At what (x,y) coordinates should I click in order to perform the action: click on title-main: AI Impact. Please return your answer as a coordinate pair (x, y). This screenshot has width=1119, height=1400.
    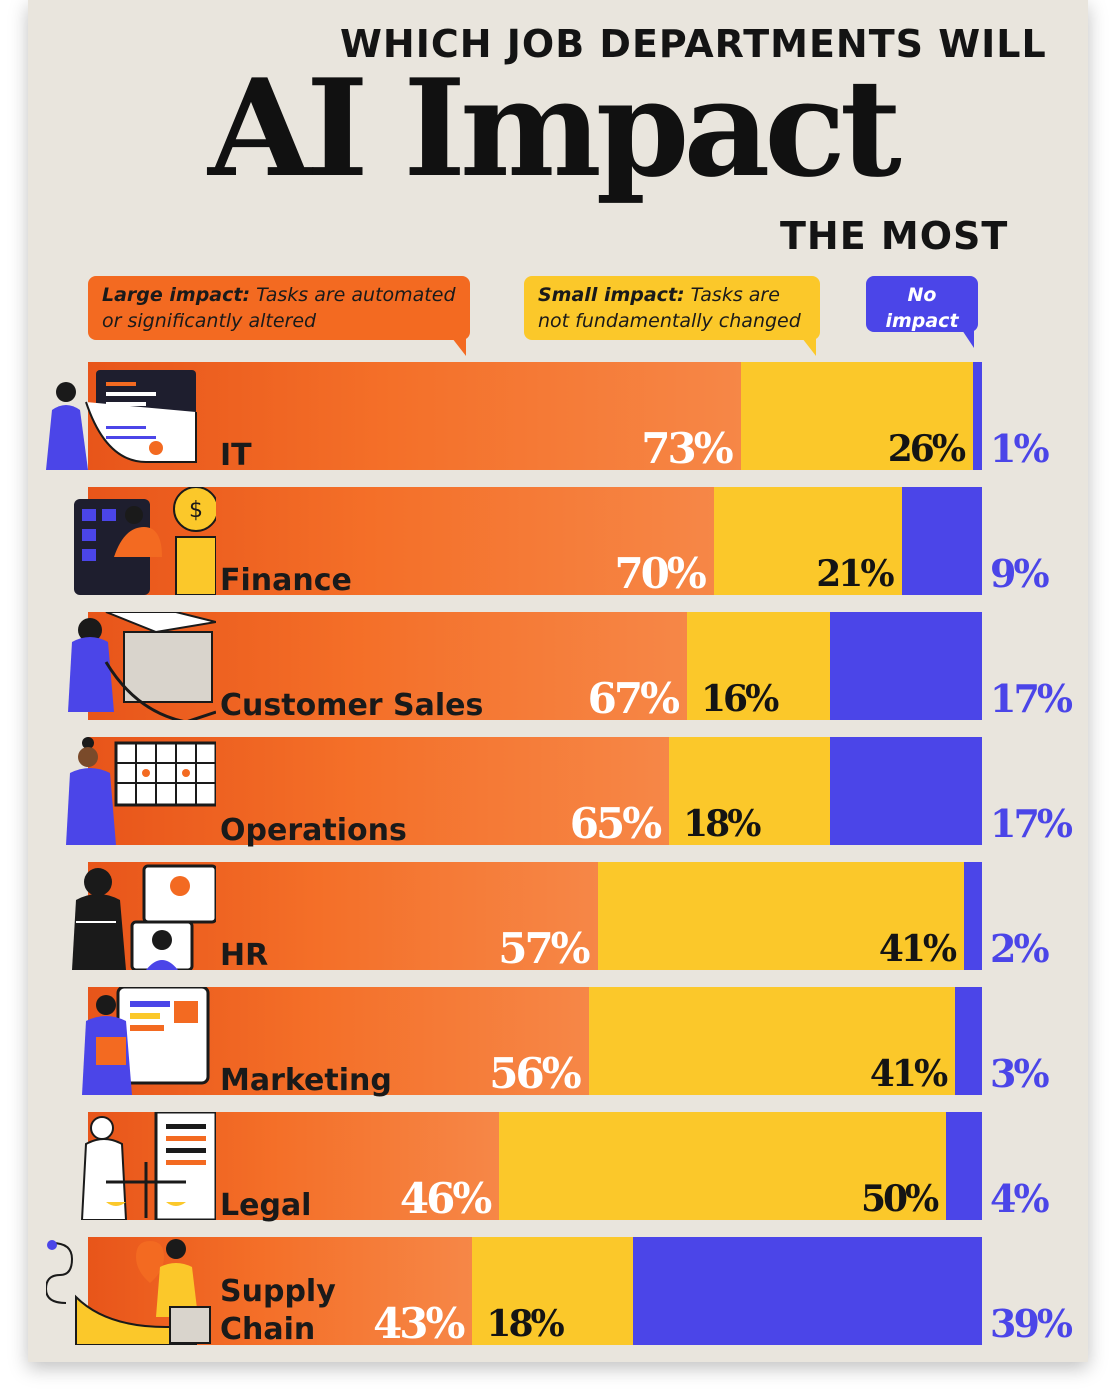
    Looking at the image, I should click on (555, 128).